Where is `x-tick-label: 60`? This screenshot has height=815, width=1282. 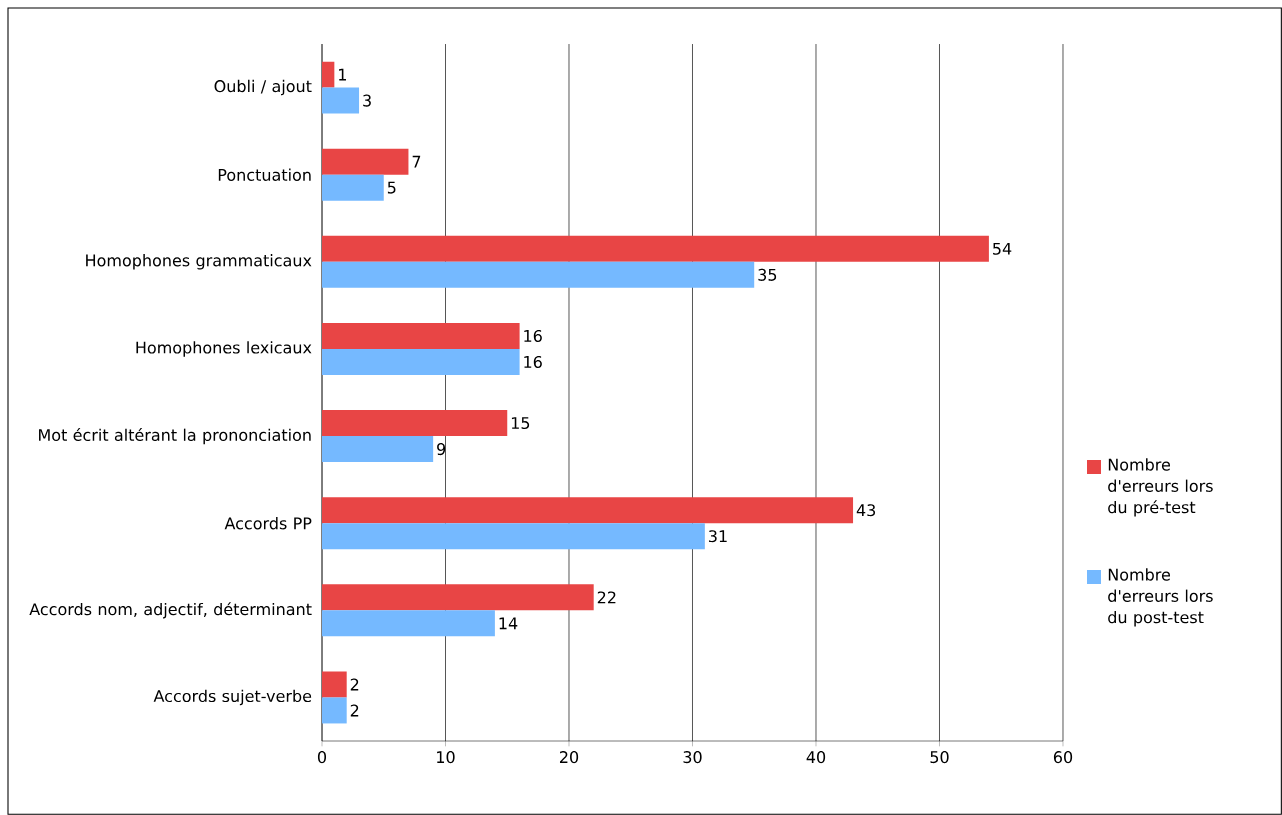 x-tick-label: 60 is located at coordinates (1063, 757).